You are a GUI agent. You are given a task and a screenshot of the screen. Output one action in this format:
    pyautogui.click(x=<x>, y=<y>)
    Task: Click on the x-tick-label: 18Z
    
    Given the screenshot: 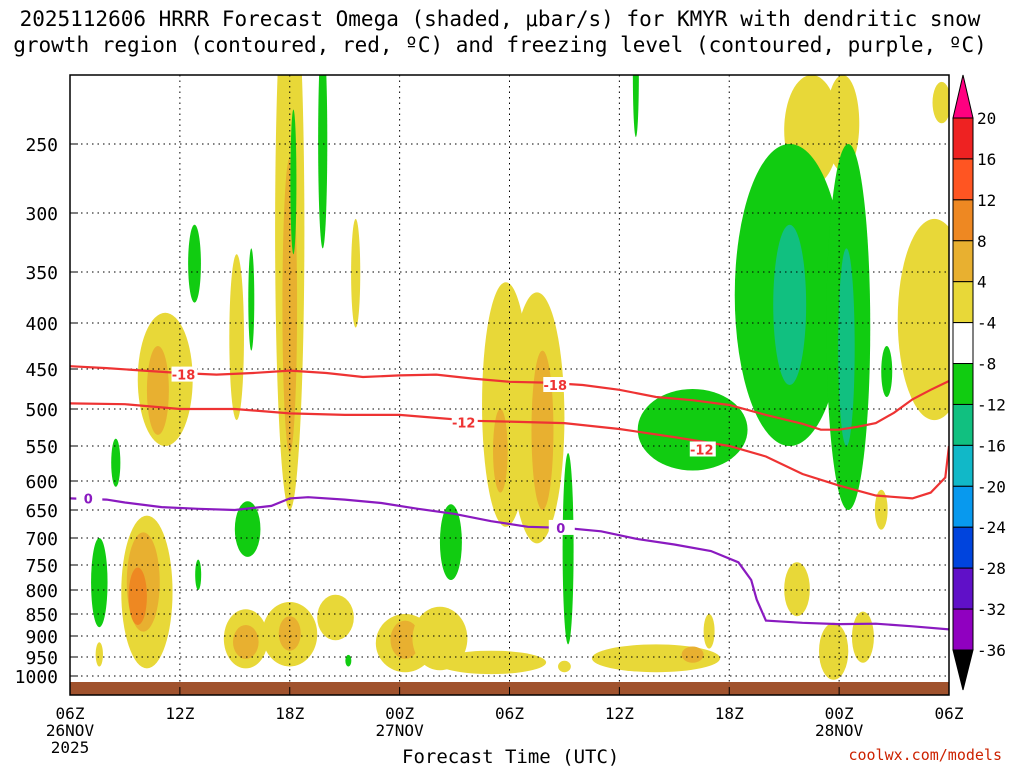 What is the action you would take?
    pyautogui.click(x=289, y=713)
    